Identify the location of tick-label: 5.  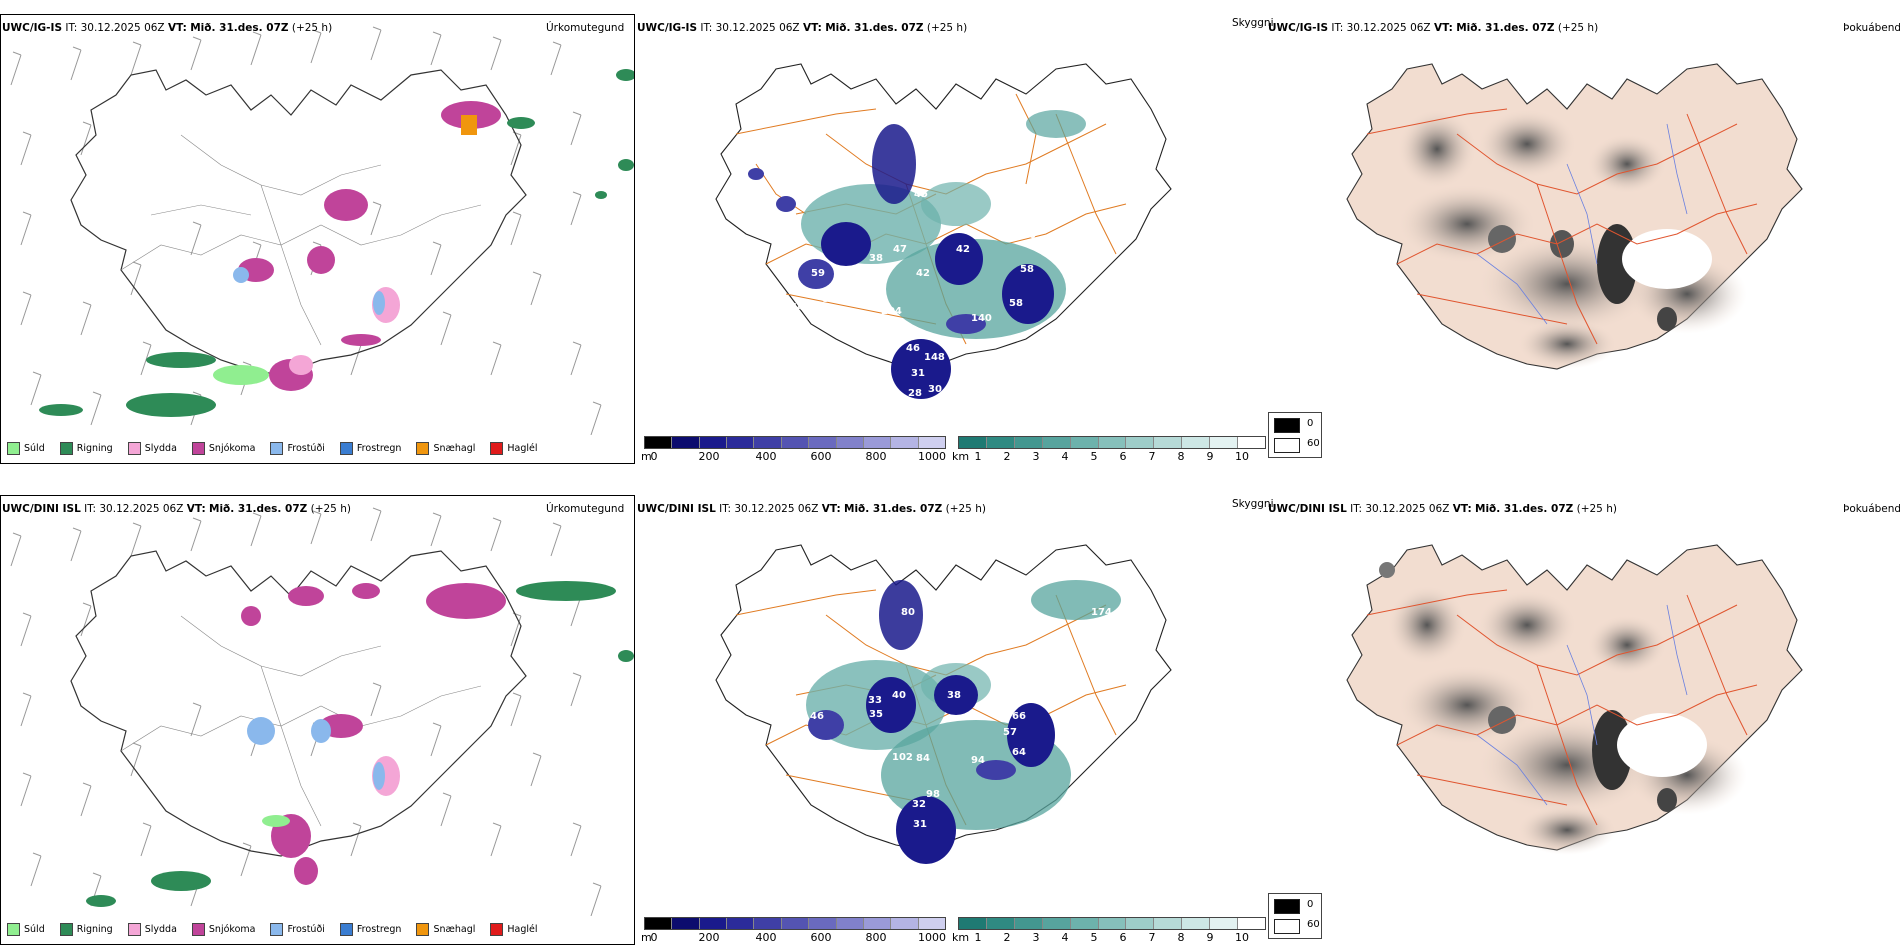
(1094, 937).